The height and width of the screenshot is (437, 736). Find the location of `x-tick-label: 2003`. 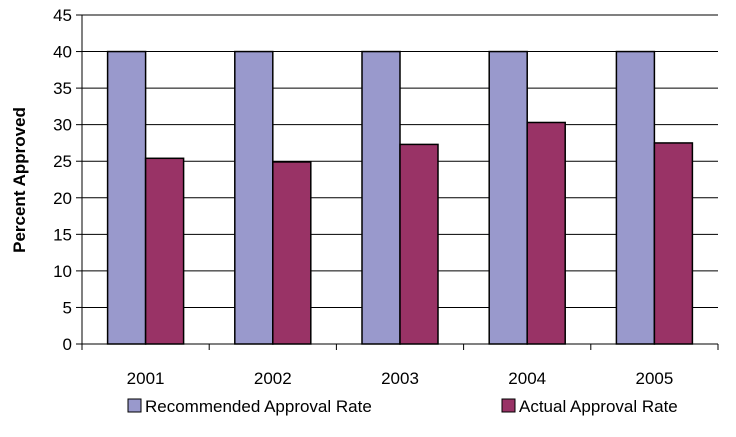

x-tick-label: 2003 is located at coordinates (400, 378).